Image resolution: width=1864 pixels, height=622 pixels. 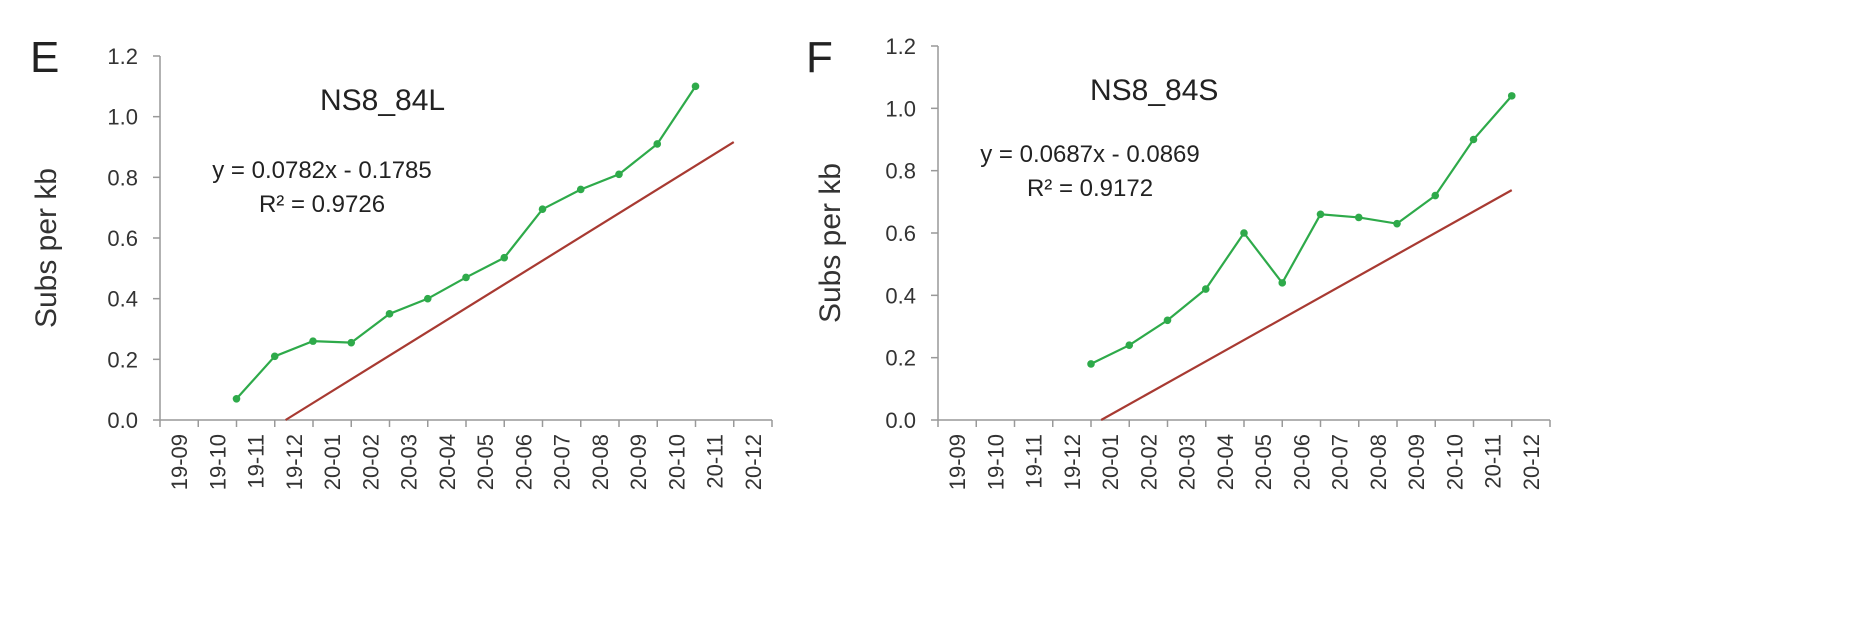 I want to click on panel-letter: F, so click(x=819, y=57).